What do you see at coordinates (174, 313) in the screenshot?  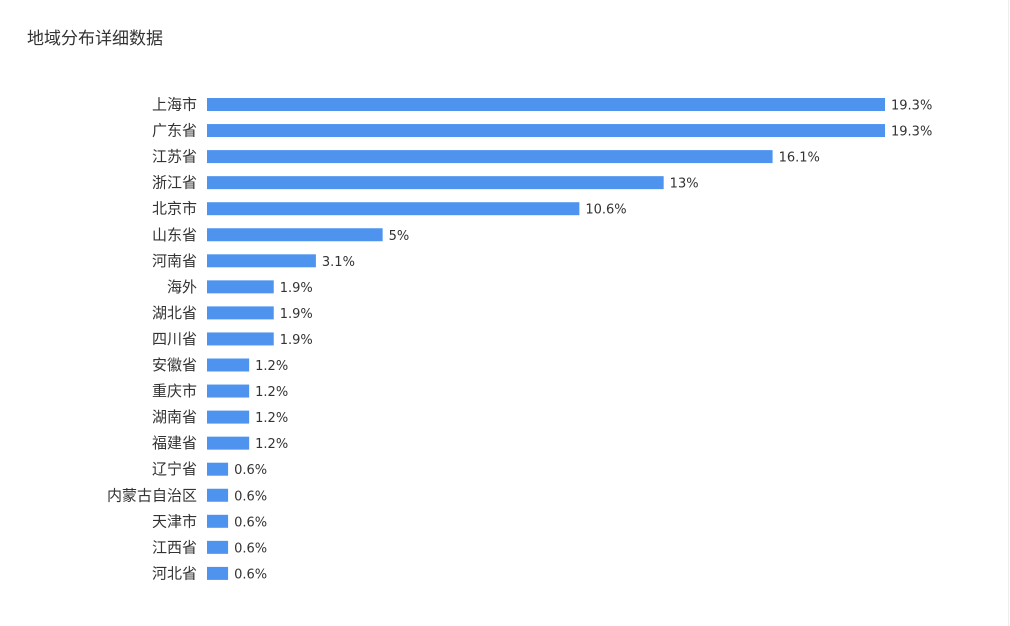 I see `category-label: 湖北省` at bounding box center [174, 313].